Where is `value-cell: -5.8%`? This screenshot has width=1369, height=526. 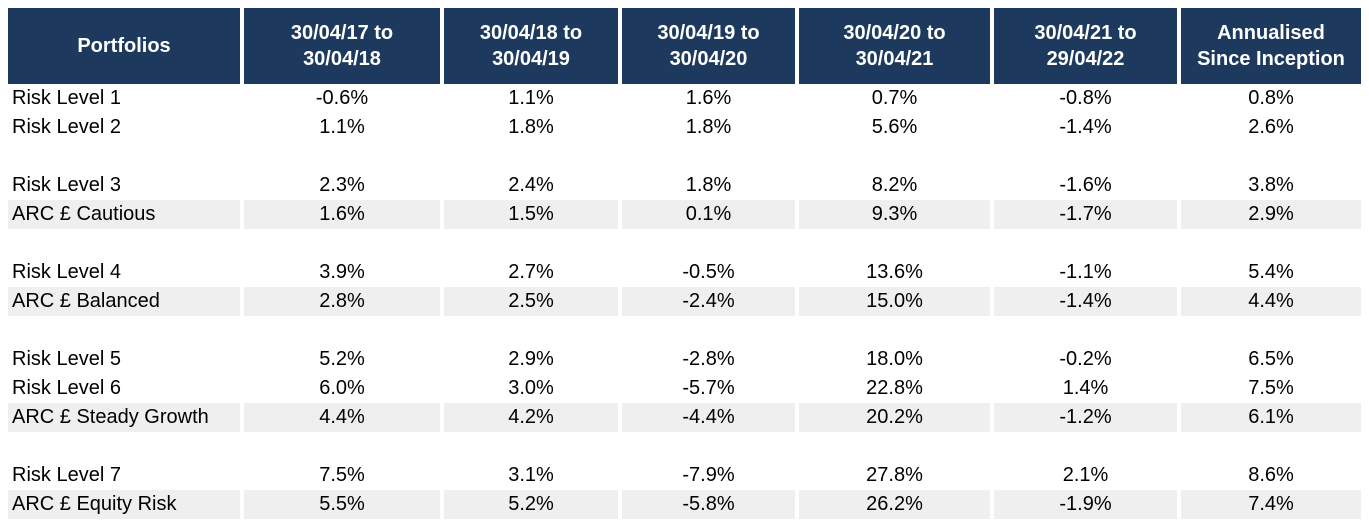
value-cell: -5.8% is located at coordinates (706, 504).